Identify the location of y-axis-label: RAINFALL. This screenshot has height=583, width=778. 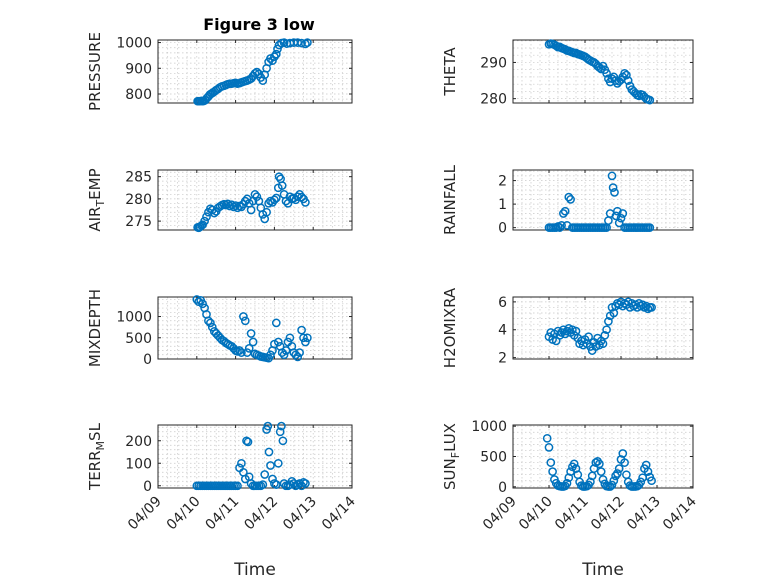
(450, 199).